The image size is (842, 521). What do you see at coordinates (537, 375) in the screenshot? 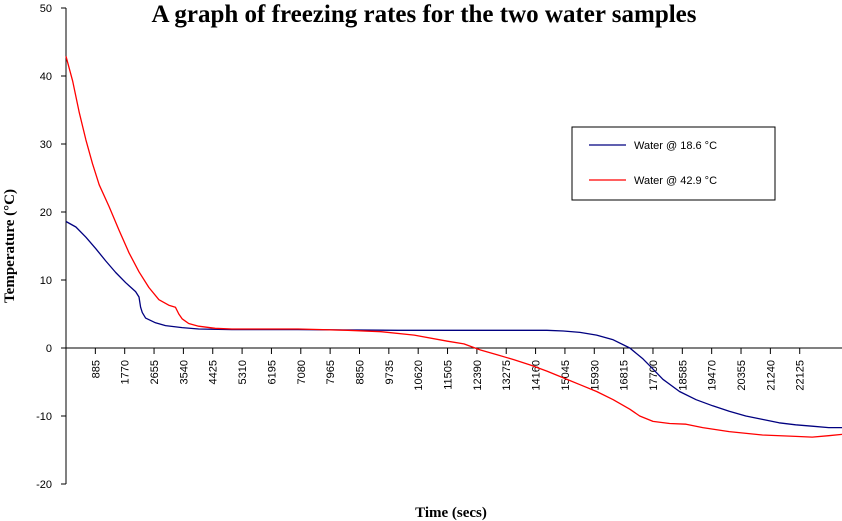
I see `x-tick-label: 14160` at bounding box center [537, 375].